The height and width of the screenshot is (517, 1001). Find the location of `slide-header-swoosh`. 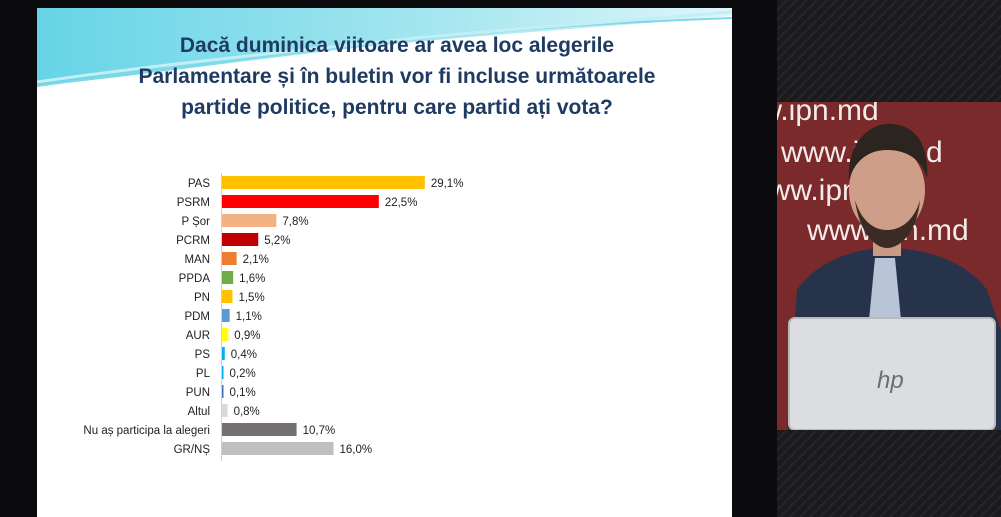

slide-header-swoosh is located at coordinates (384, 47).